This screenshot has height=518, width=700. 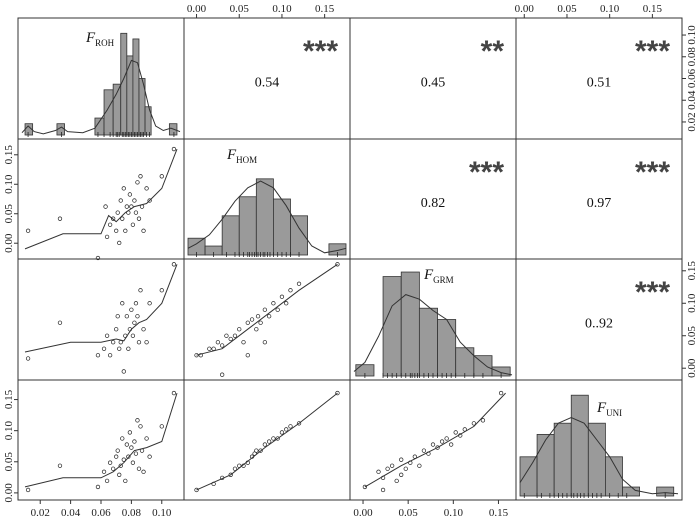 I want to click on tick-label: 0.06, so click(x=692, y=78).